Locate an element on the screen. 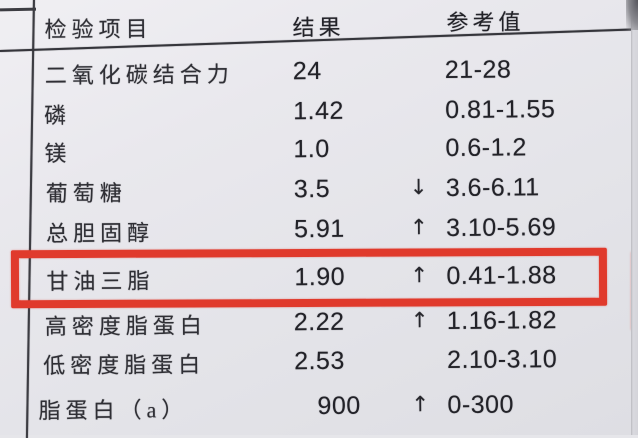 The width and height of the screenshot is (638, 438). table-row: 高密度脂蛋白 2.22 ↑ 1.16-1.82 is located at coordinates (319, 322).